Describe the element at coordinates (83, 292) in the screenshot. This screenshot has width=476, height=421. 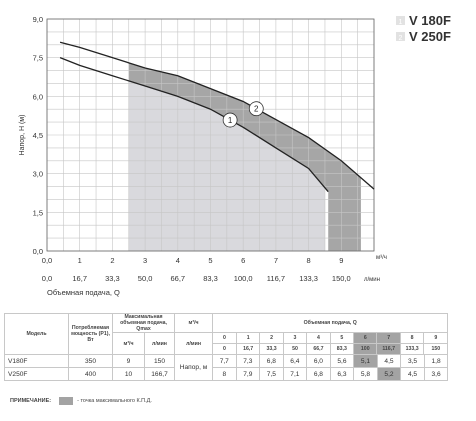
I see `x-axis-label: Объемная подача, Q` at that location.